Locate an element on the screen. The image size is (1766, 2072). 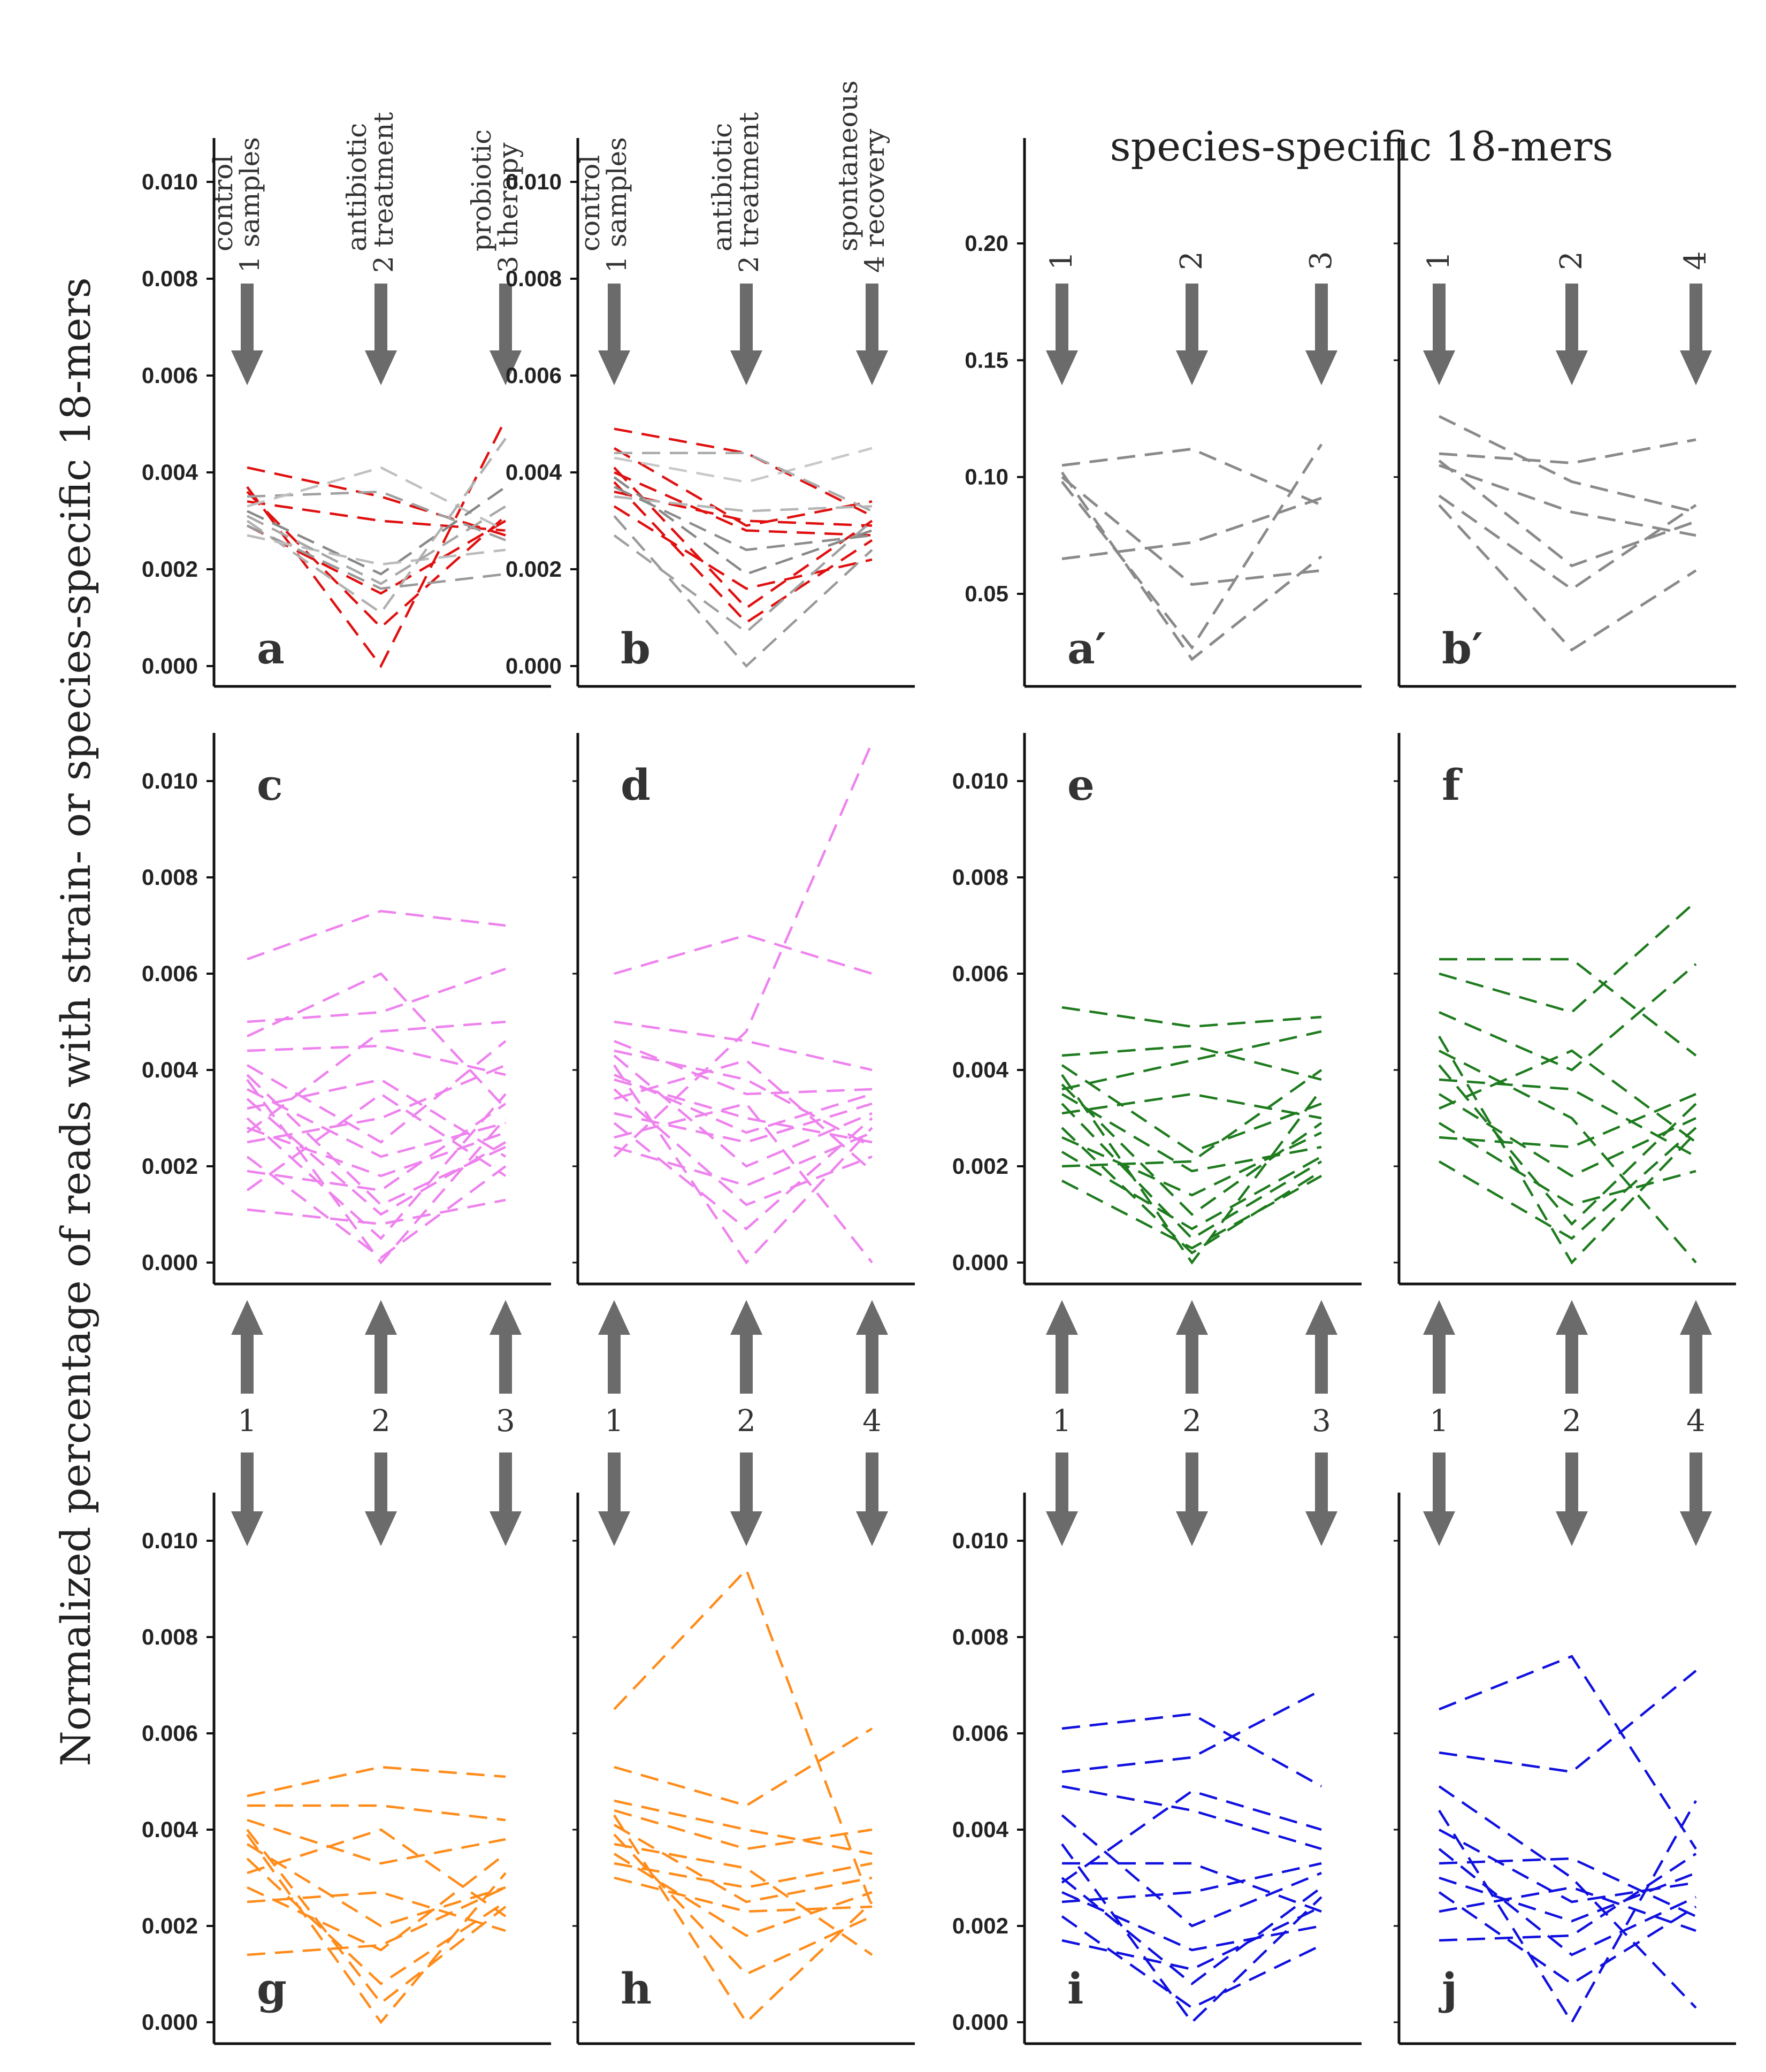
series-line-g6 is located at coordinates (743, 576).